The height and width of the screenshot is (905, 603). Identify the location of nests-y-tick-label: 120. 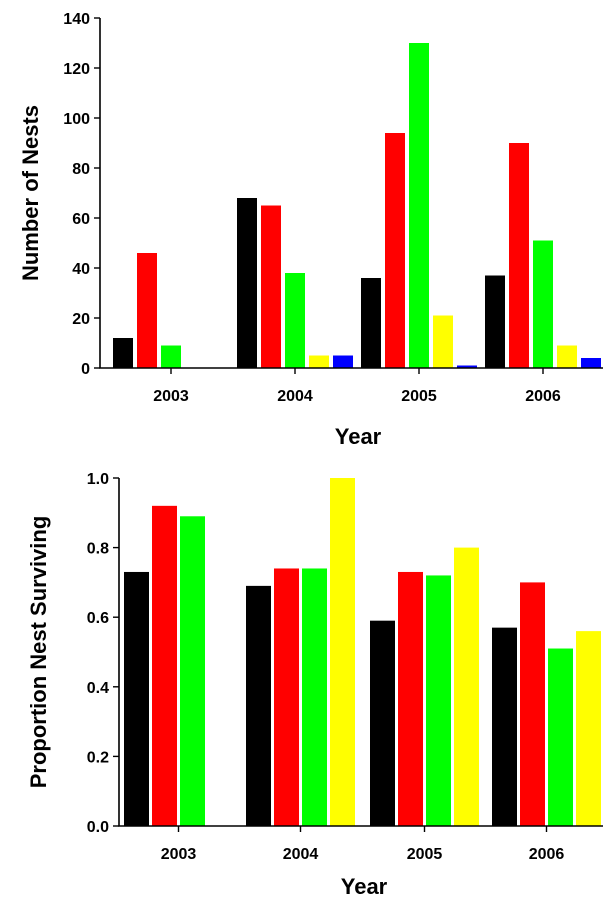
(76, 69).